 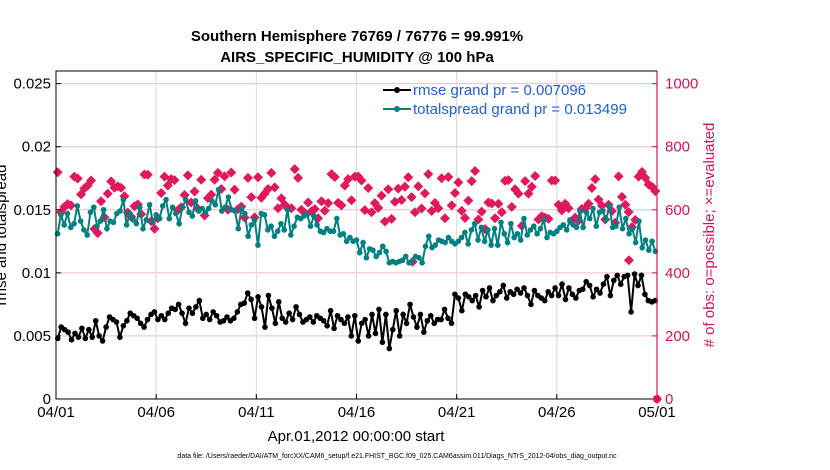 What do you see at coordinates (32, 336) in the screenshot?
I see `y-tick-label-left: 0.005` at bounding box center [32, 336].